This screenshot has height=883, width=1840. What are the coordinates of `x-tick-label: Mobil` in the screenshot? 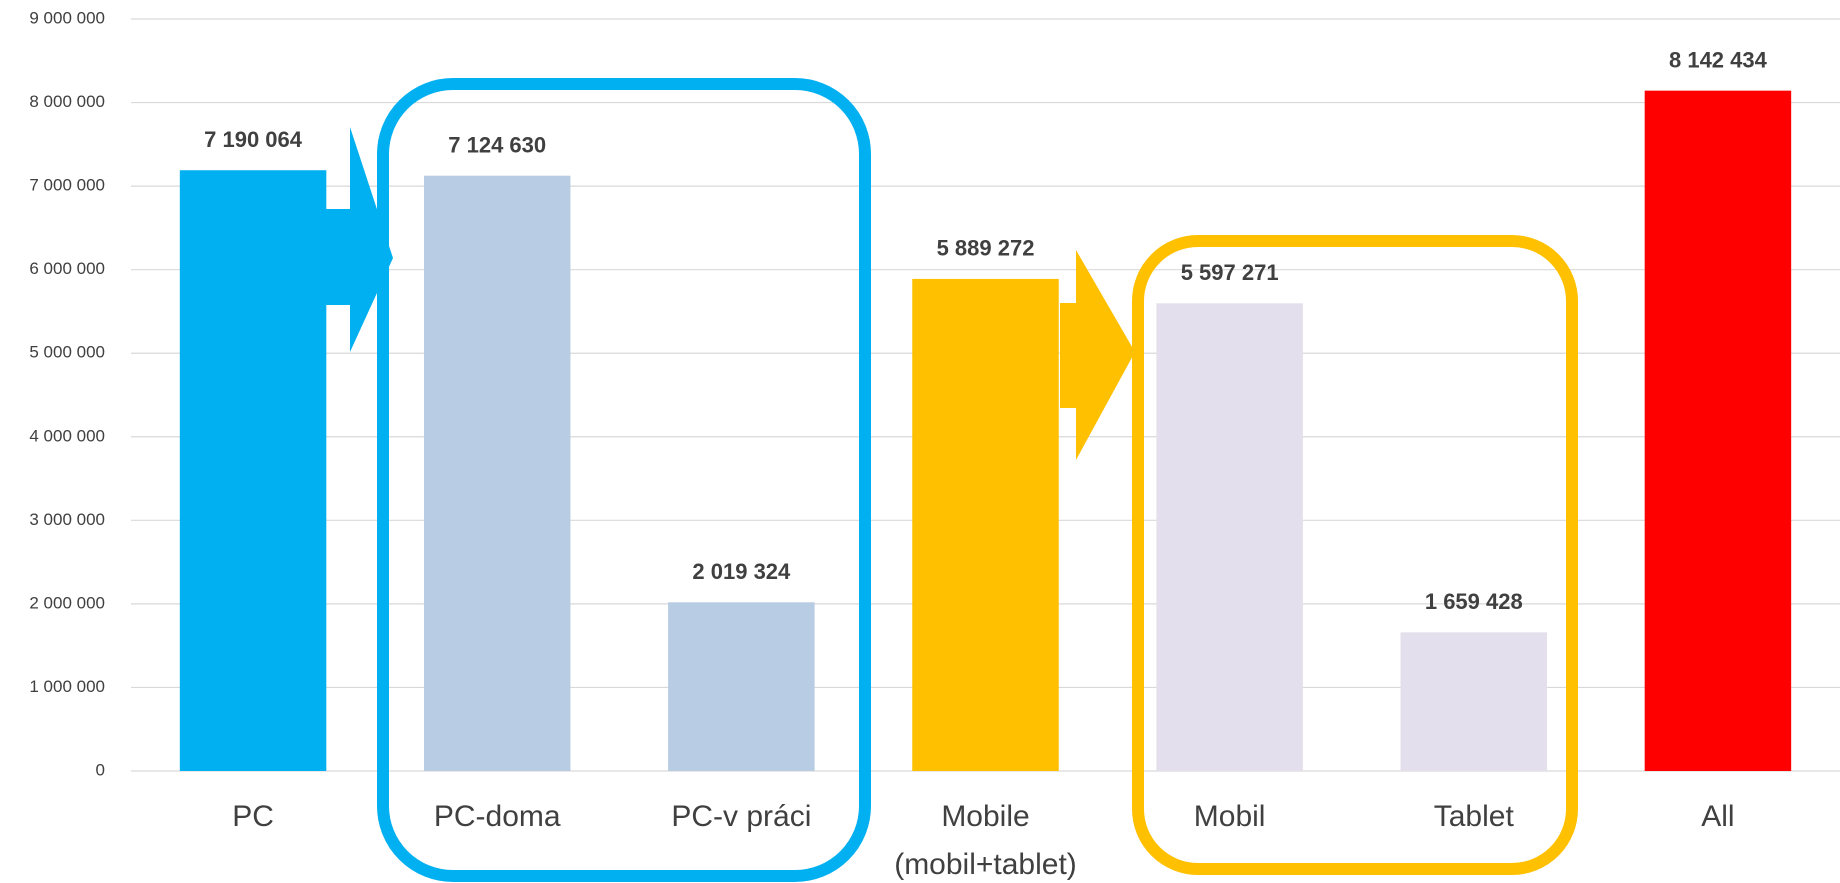 It's located at (1230, 816).